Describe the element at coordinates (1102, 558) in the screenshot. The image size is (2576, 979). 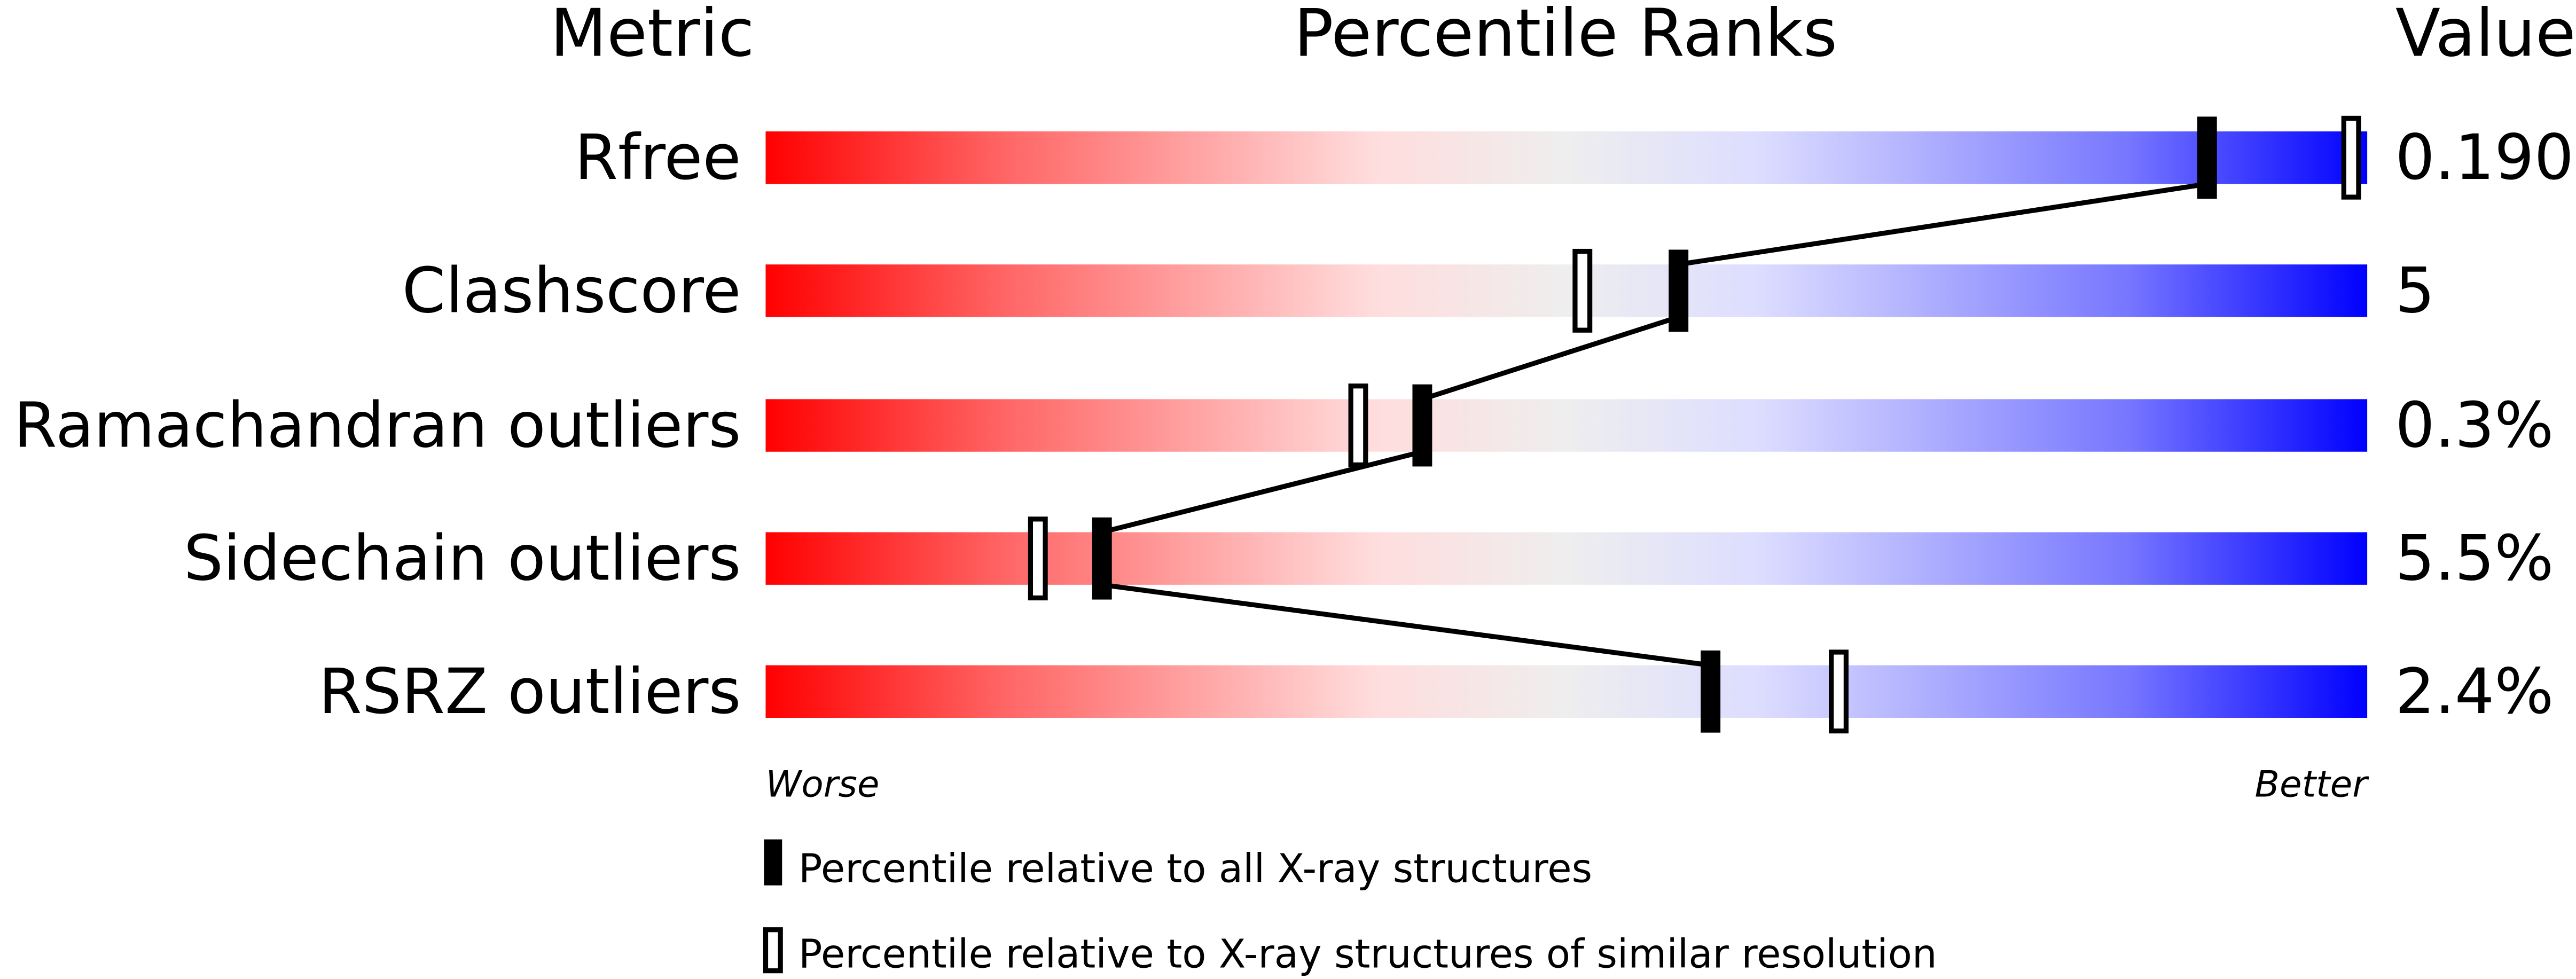
I see `filled-marker-sidechain-outliers` at that location.